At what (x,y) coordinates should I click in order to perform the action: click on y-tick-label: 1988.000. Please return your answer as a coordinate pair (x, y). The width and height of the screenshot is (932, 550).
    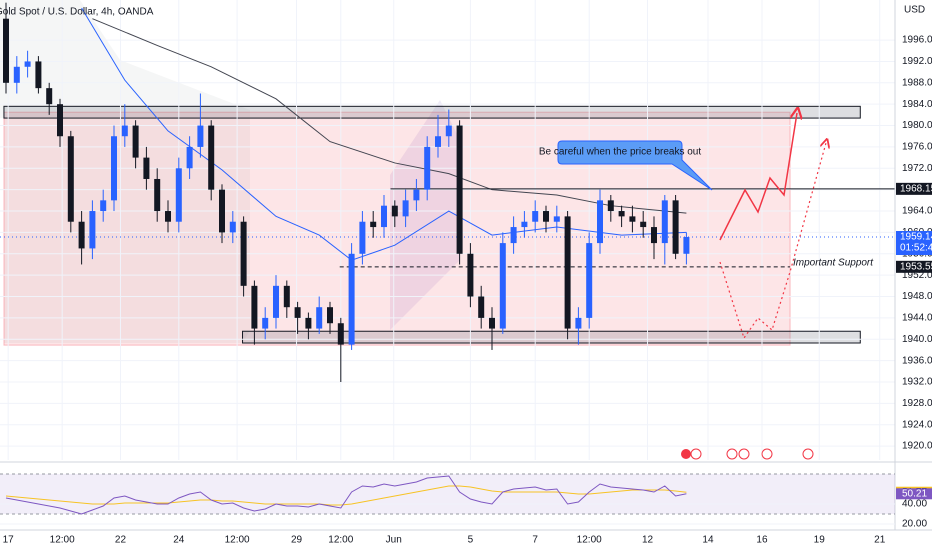
    Looking at the image, I should click on (917, 82).